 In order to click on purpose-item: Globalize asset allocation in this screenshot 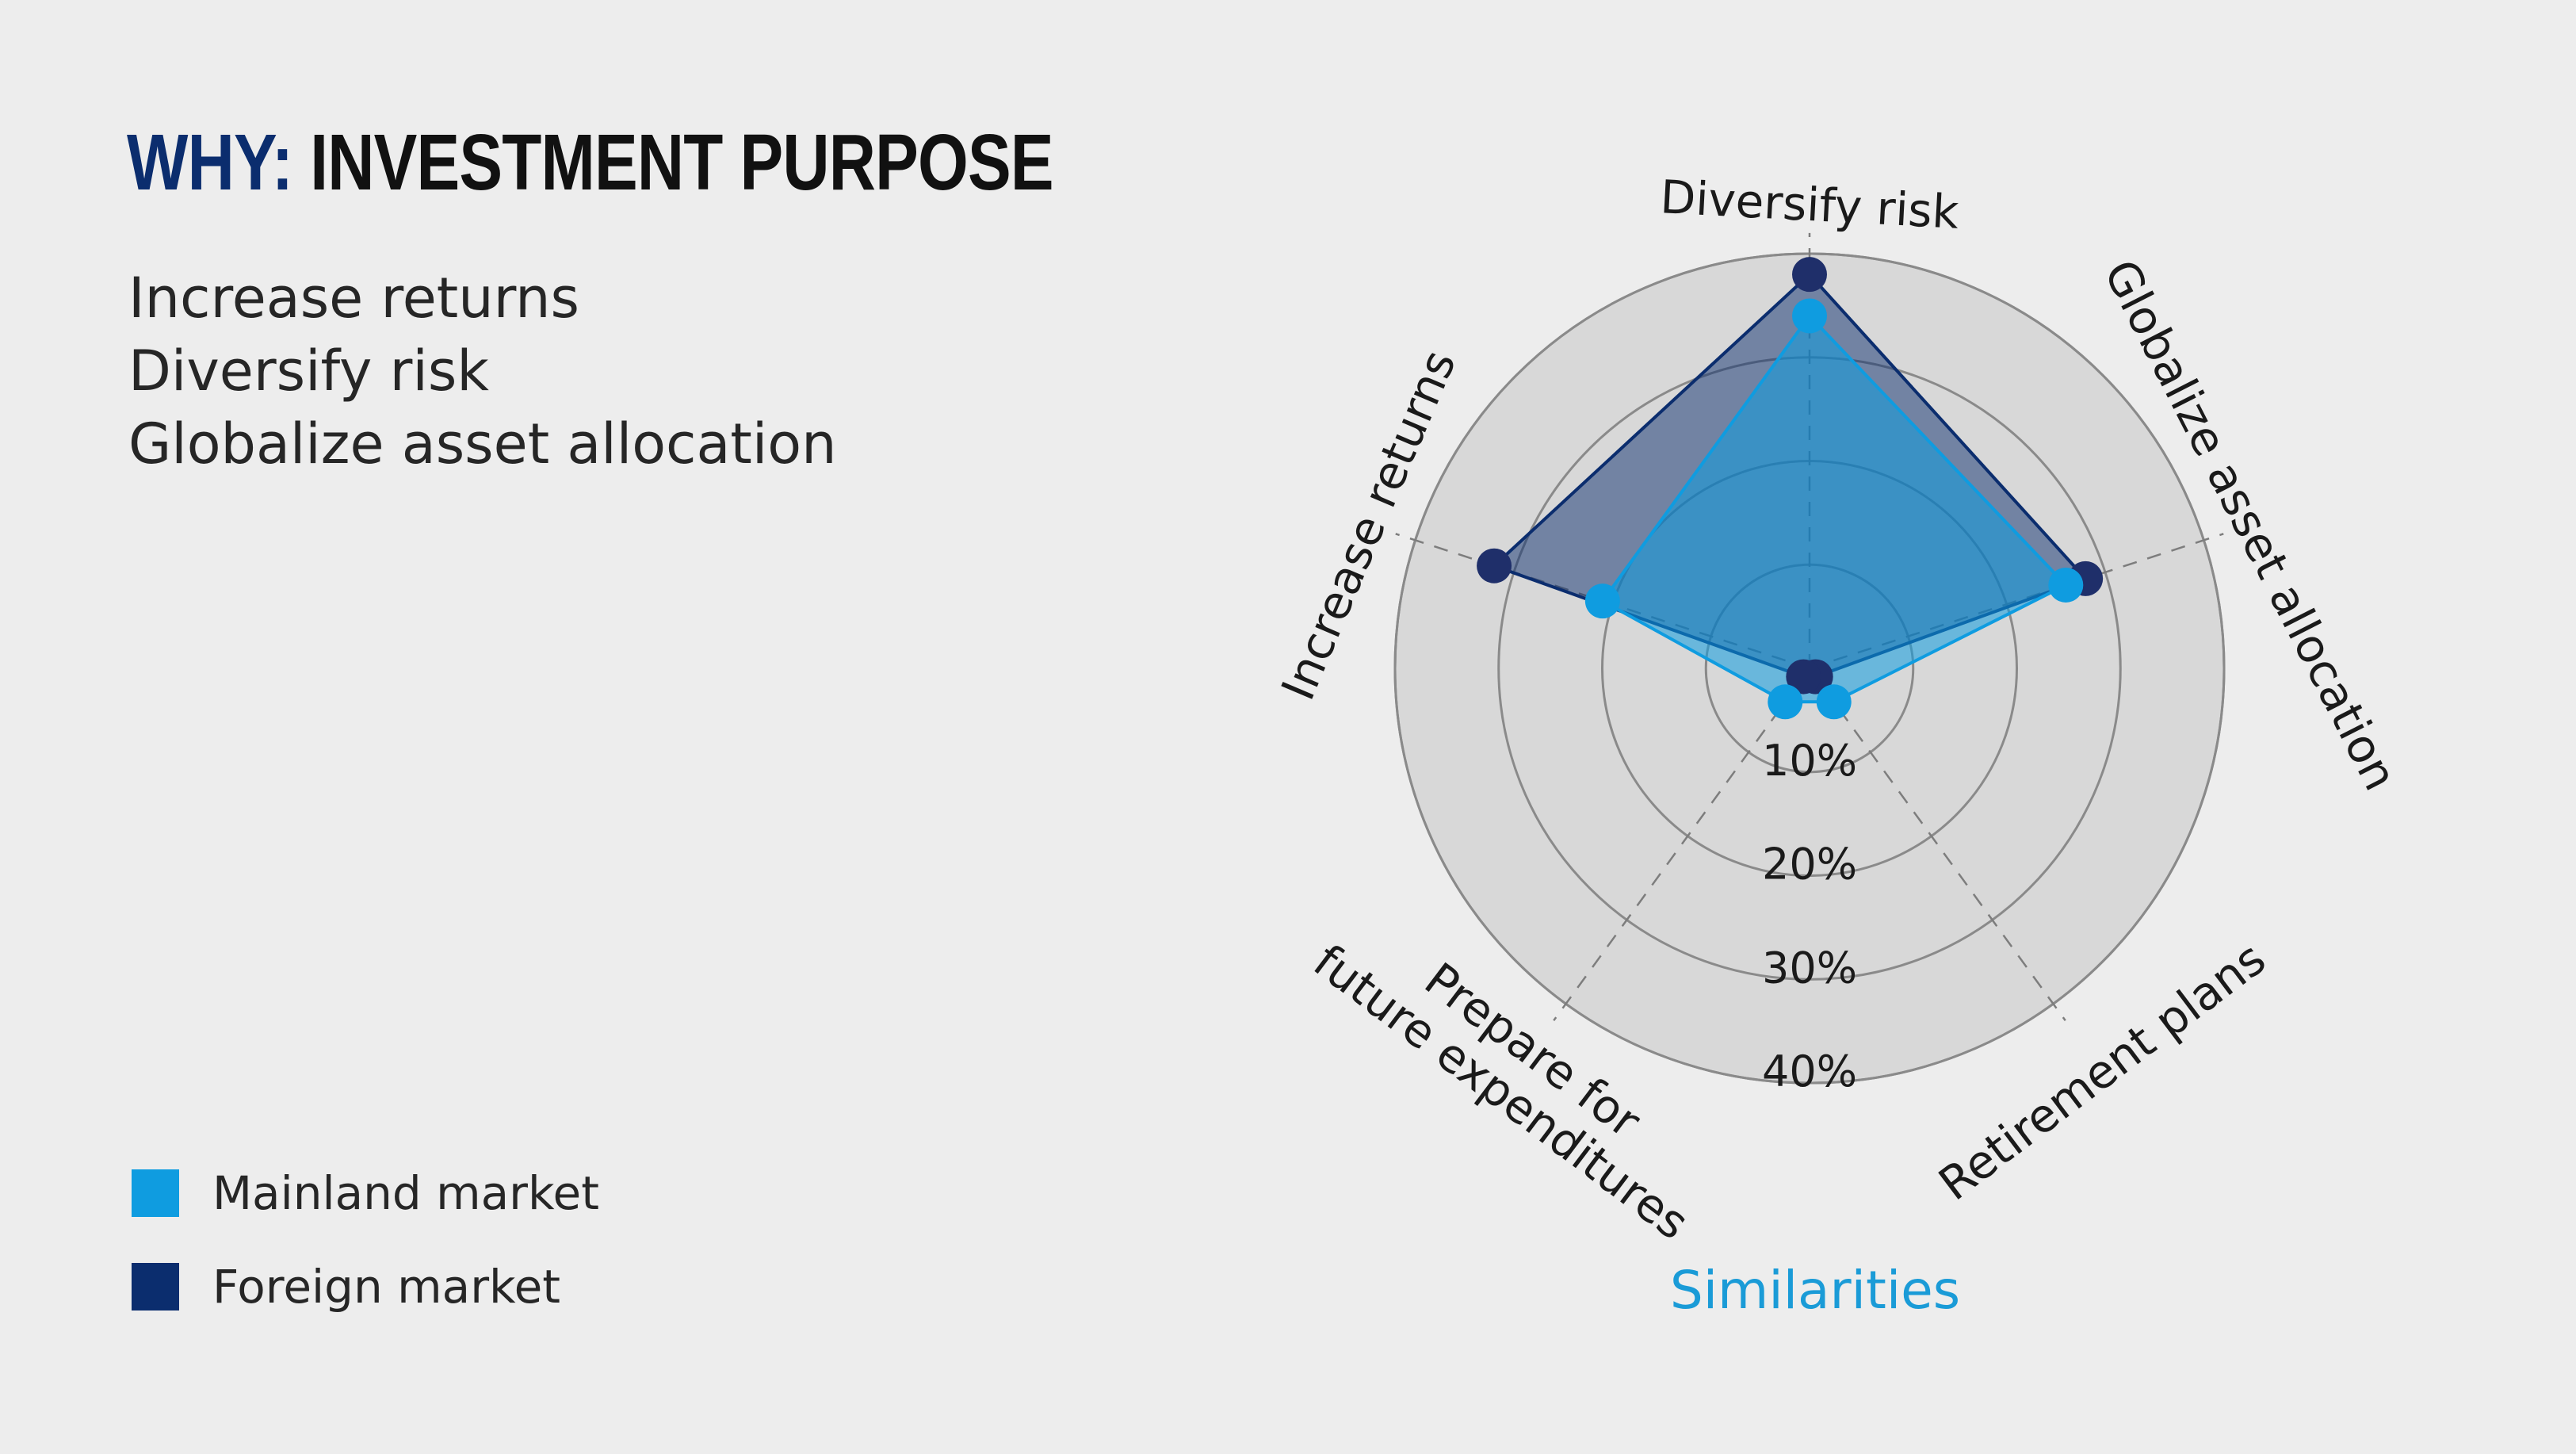, I will do `click(482, 443)`.